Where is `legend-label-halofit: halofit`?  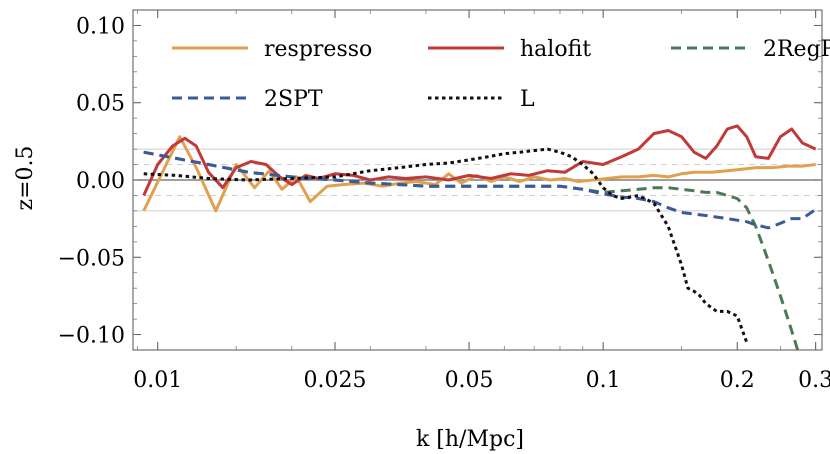 legend-label-halofit: halofit is located at coordinates (555, 49).